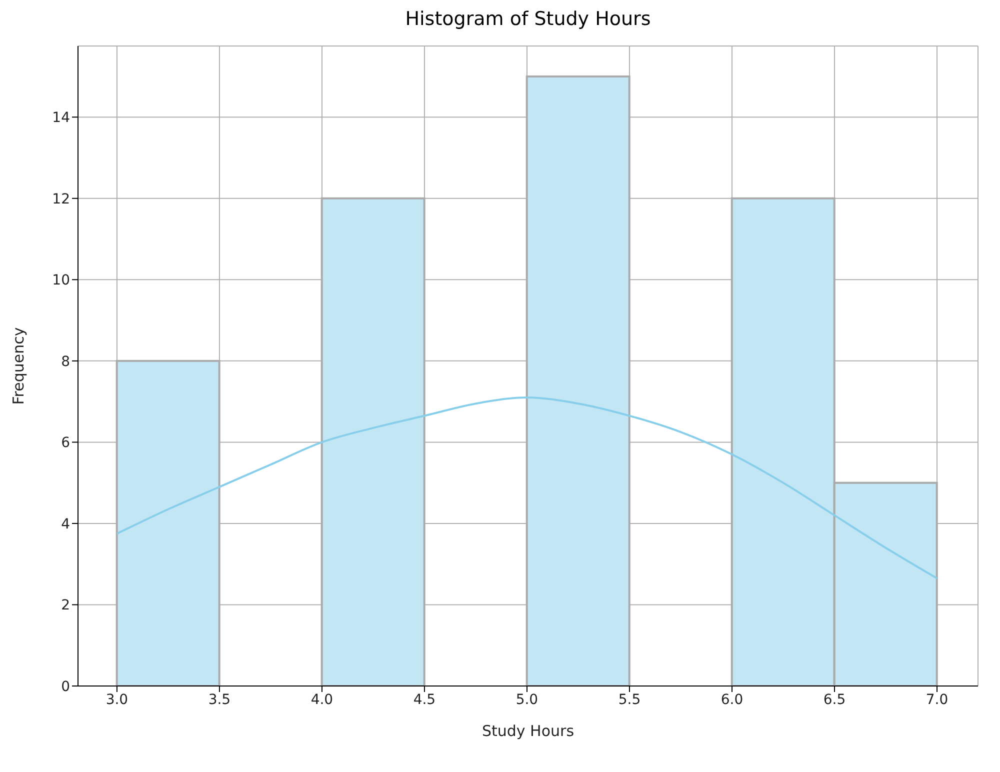 The width and height of the screenshot is (1000, 772). What do you see at coordinates (61, 199) in the screenshot?
I see `y-tick-label: 12` at bounding box center [61, 199].